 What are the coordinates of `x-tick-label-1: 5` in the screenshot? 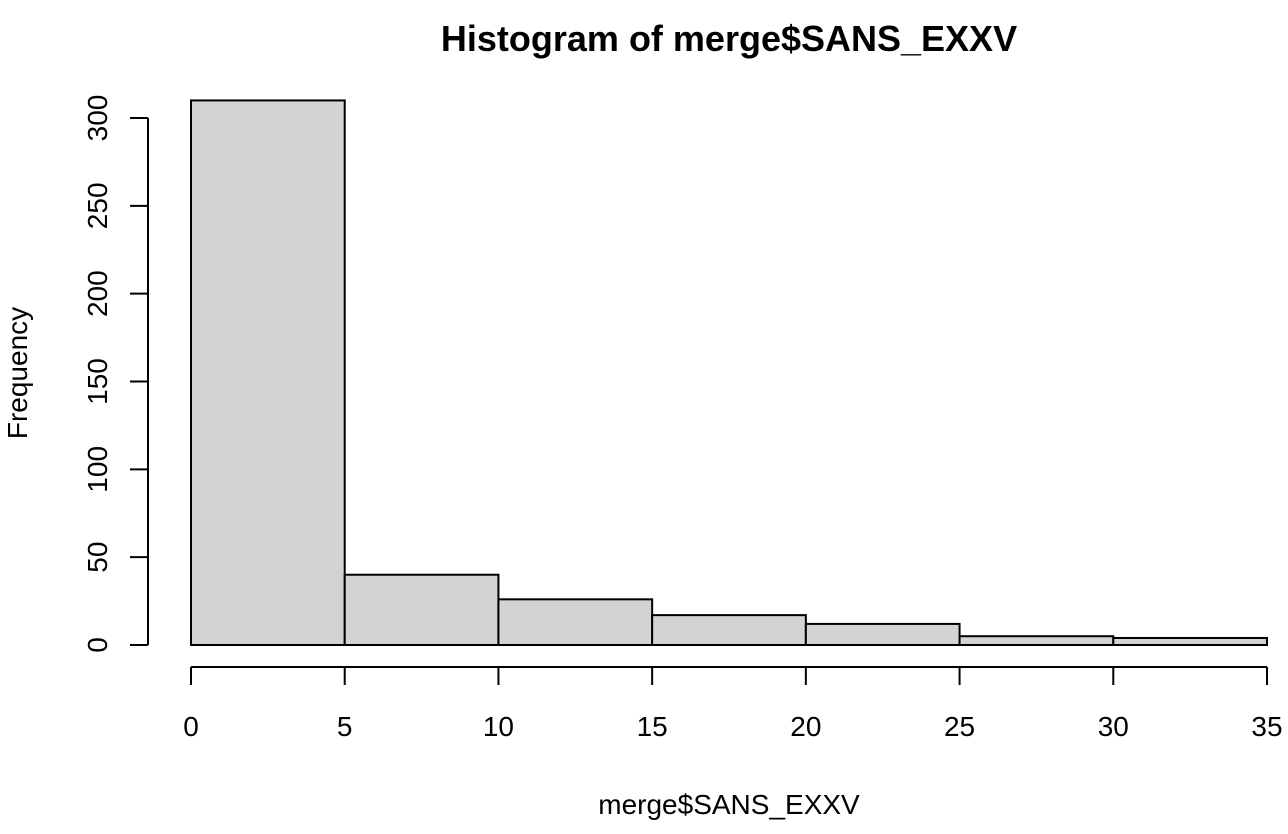 It's located at (345, 726).